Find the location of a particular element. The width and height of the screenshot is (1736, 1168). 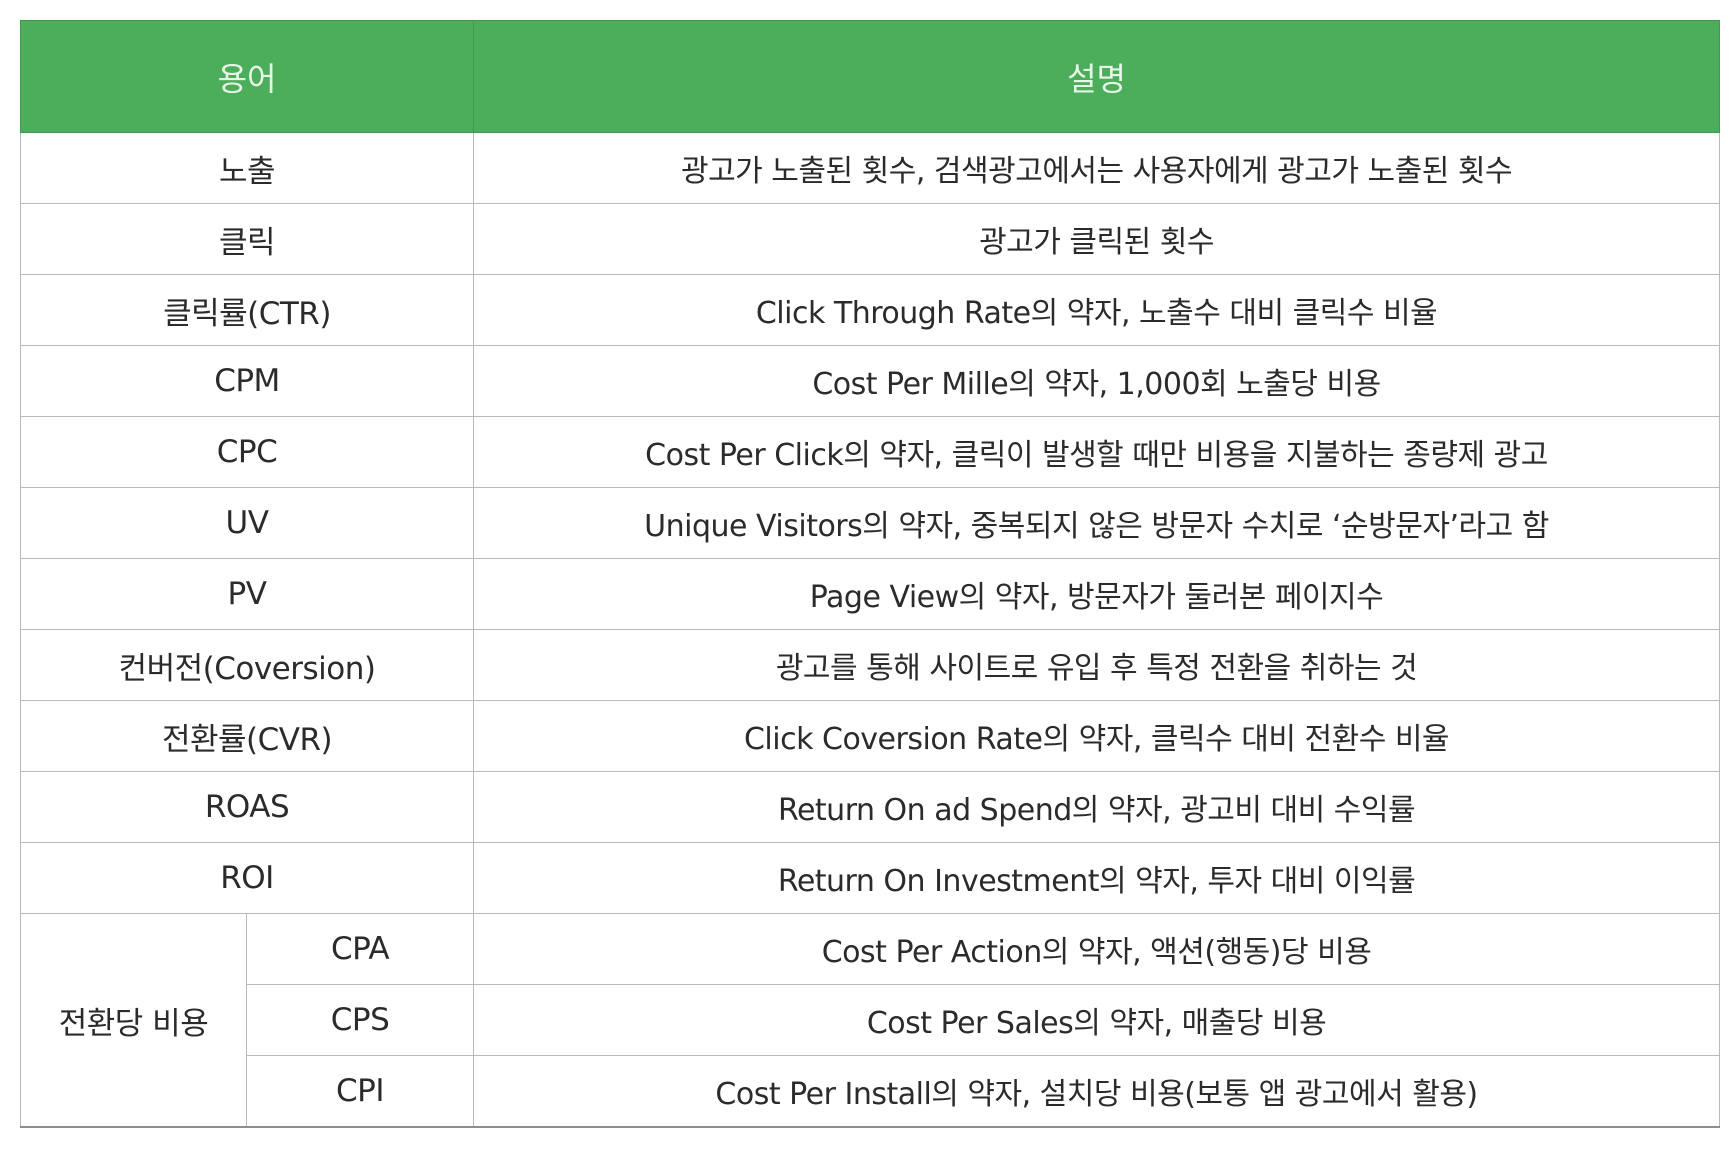

description-cell: 광고를 통해 사이트로 유입 후 특정 전환을 취하는 것 is located at coordinates (1097, 665).